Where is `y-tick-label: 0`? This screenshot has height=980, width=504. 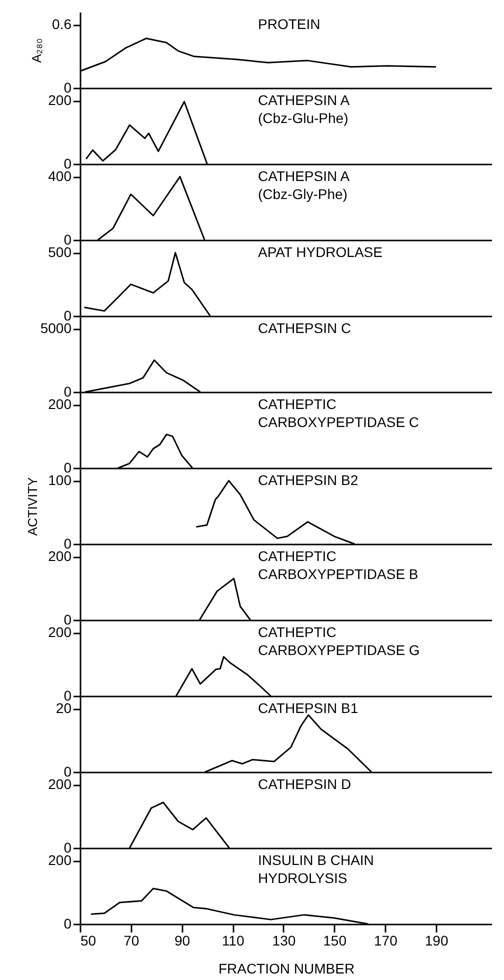
y-tick-label: 0 is located at coordinates (68, 924).